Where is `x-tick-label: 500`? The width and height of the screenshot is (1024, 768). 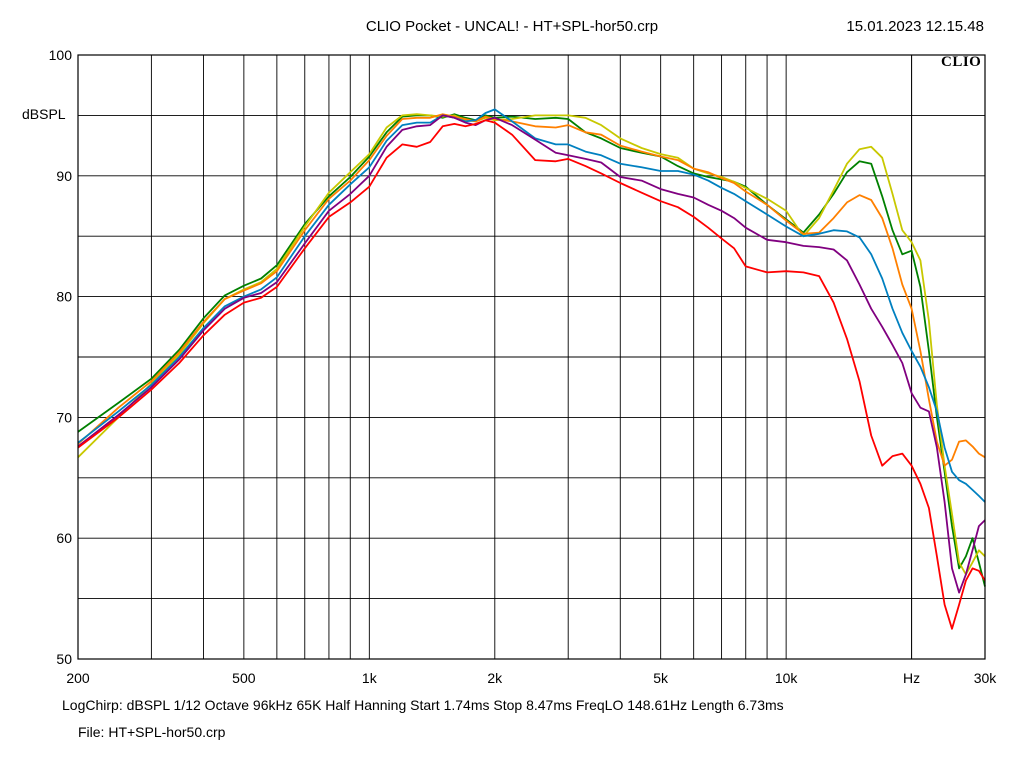
x-tick-label: 500 is located at coordinates (244, 678).